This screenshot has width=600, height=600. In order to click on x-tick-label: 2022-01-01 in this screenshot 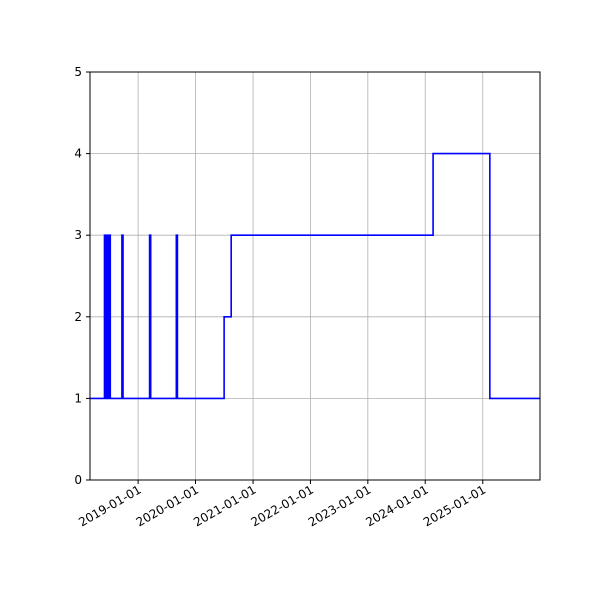, I will do `click(282, 505)`.